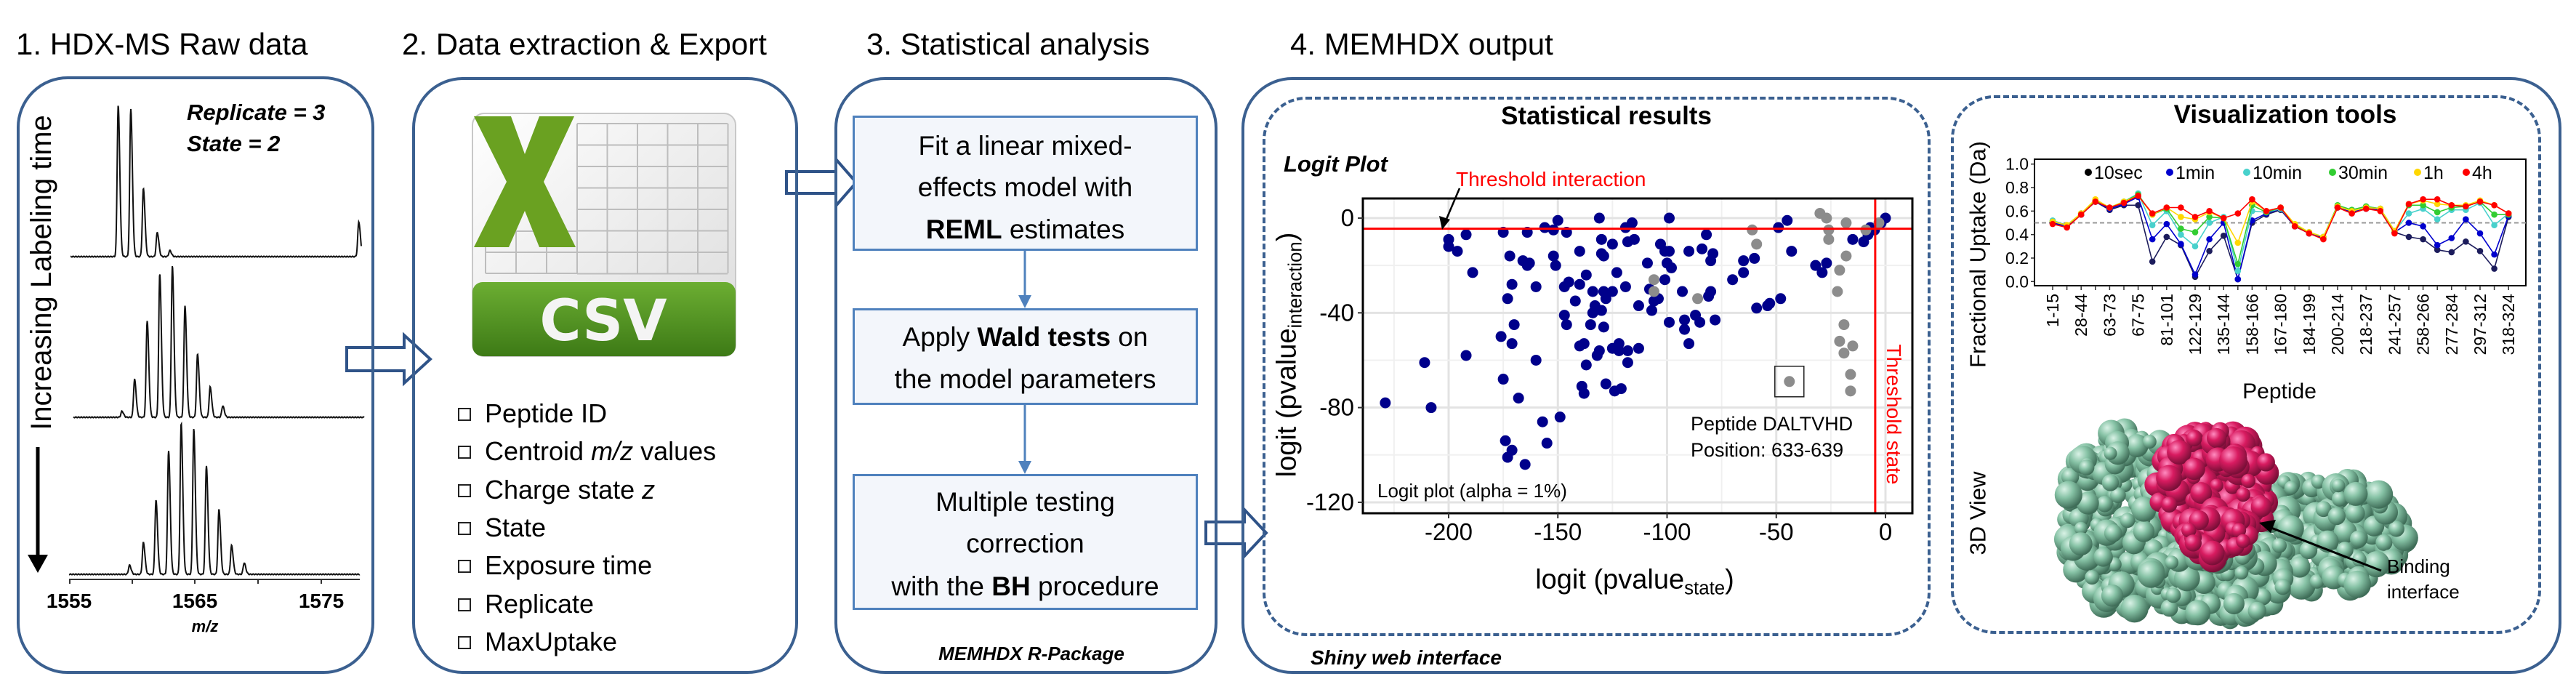 This screenshot has height=687, width=2576. What do you see at coordinates (1330, 502) in the screenshot?
I see `y-tick-label: -120` at bounding box center [1330, 502].